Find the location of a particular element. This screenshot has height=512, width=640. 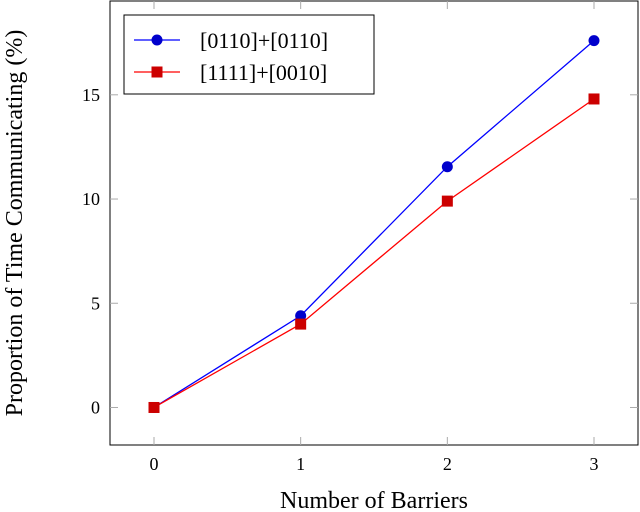

y-tick-label: 0 is located at coordinates (95, 407).